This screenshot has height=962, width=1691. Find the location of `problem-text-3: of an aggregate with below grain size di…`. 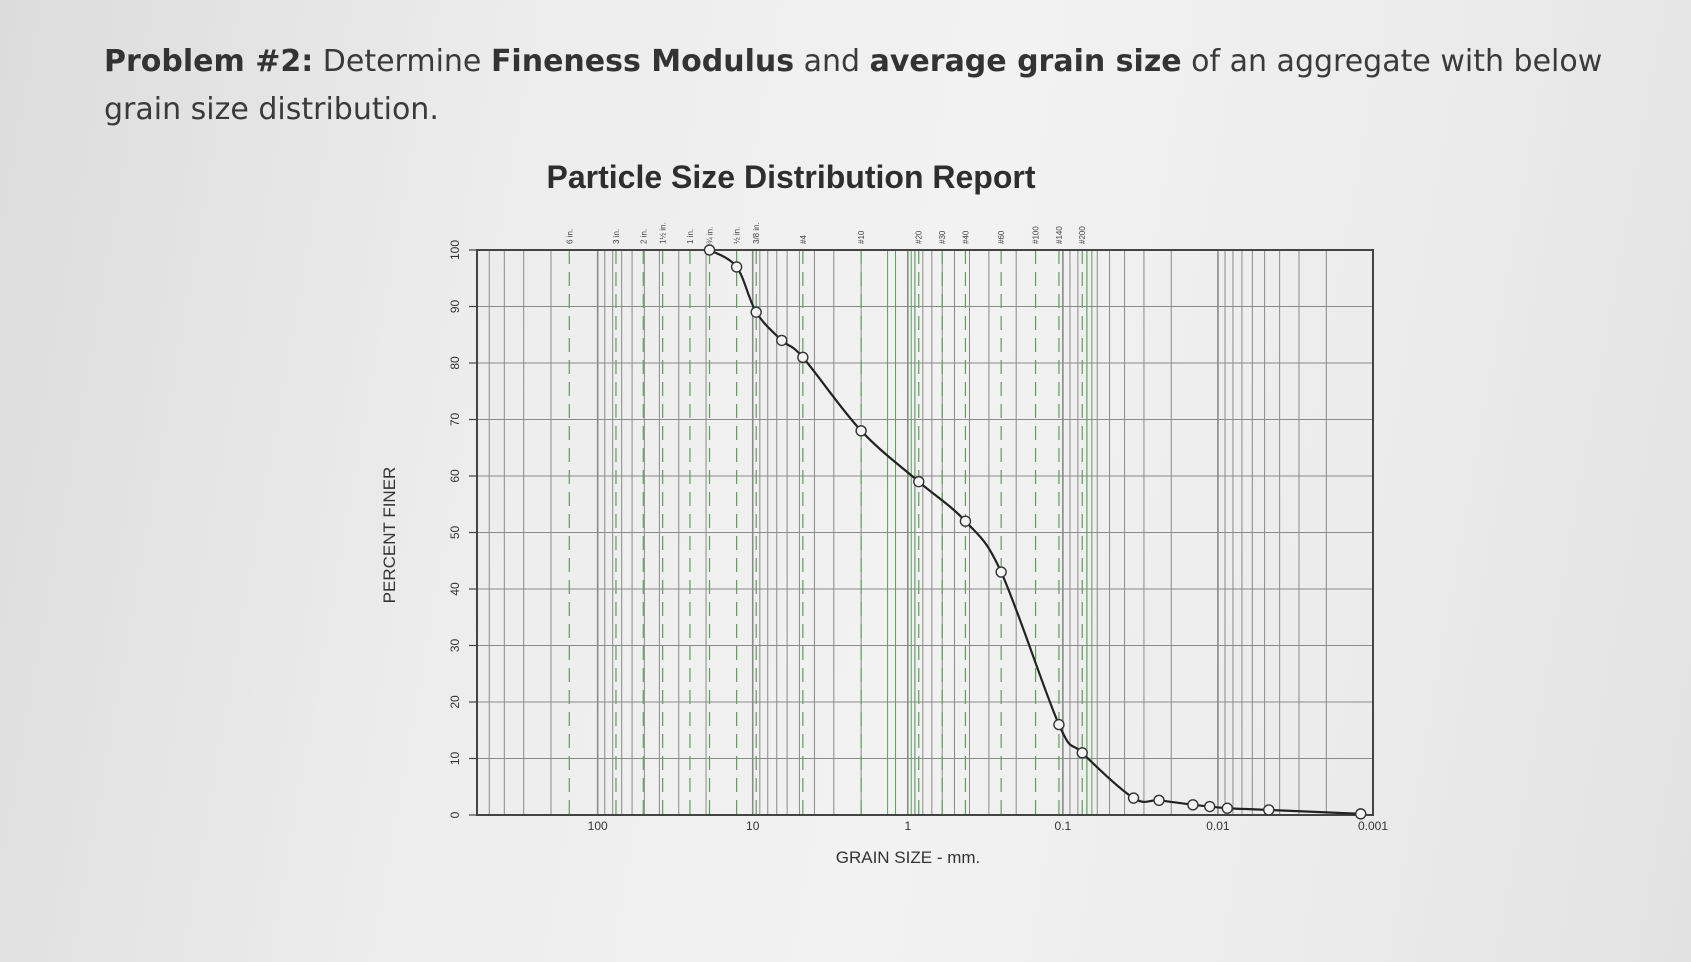

problem-text-3: of an aggregate with below grain size di… is located at coordinates (853, 85).